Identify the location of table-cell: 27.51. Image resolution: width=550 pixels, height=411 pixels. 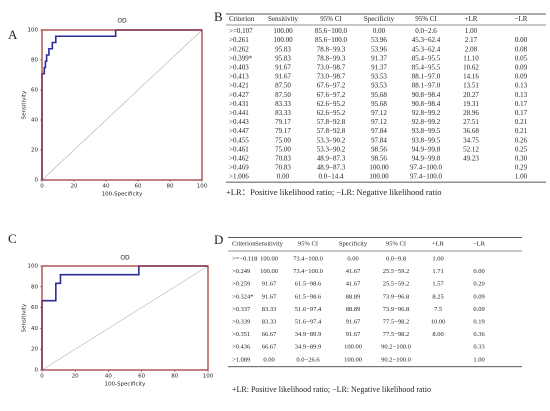
(471, 122).